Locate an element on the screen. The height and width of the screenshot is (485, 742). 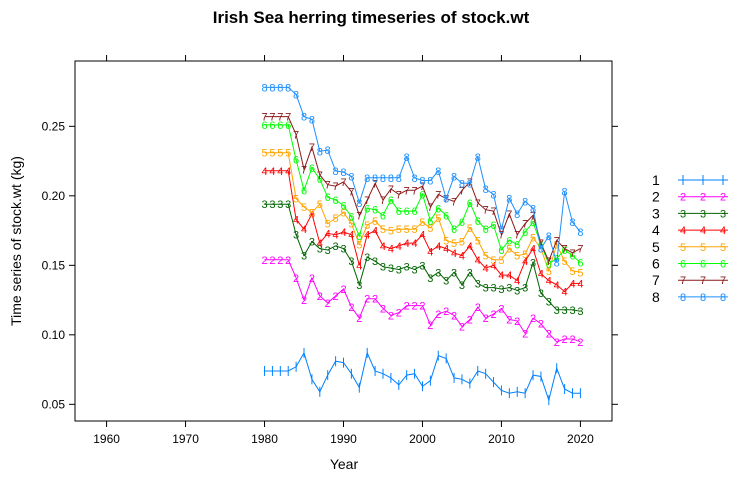
legend-marker: 4 is located at coordinates (683, 231).